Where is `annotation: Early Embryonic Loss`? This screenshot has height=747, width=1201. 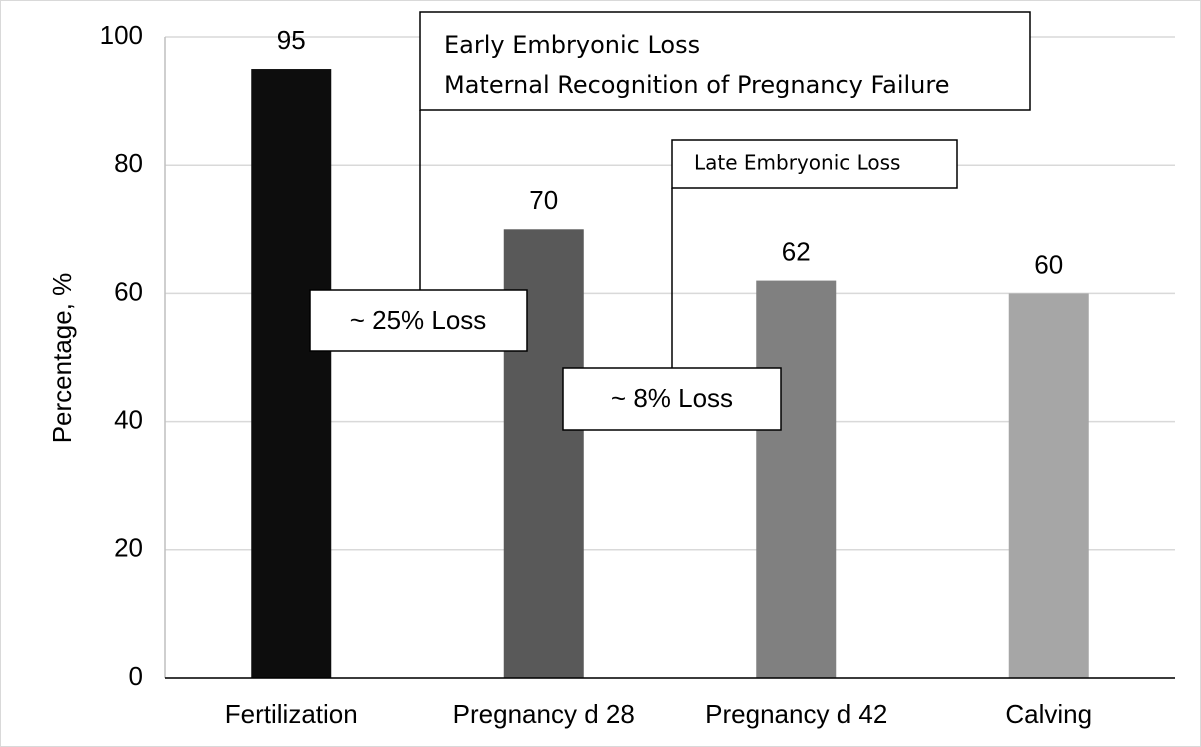 annotation: Early Embryonic Loss is located at coordinates (572, 45).